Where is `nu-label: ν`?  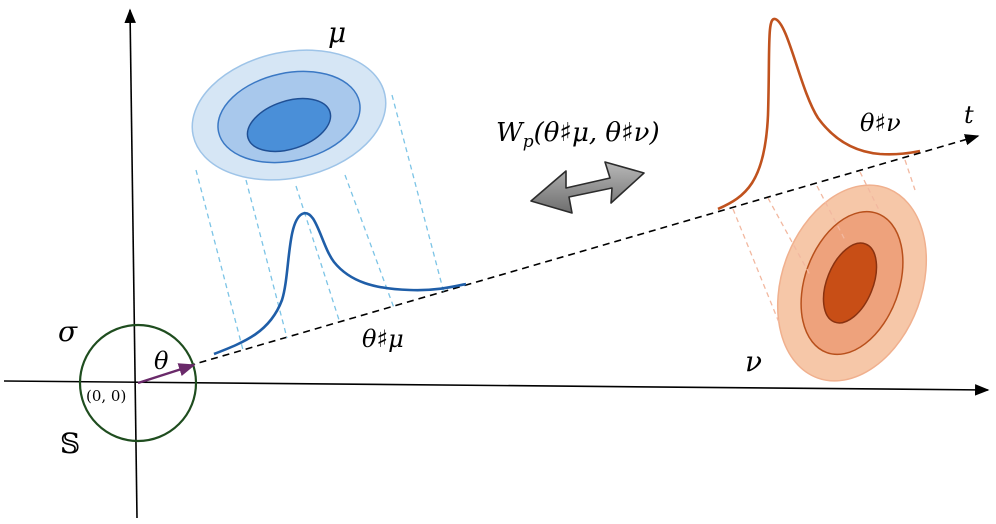
nu-label: ν is located at coordinates (753, 361).